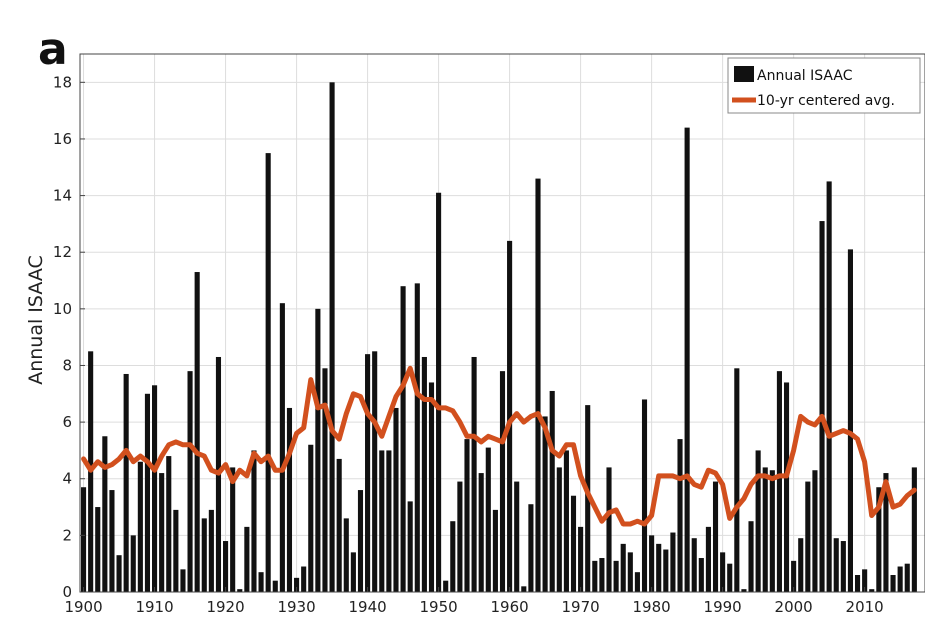 This screenshot has width=925, height=644. I want to click on x-tick-label: 1940, so click(367, 607).